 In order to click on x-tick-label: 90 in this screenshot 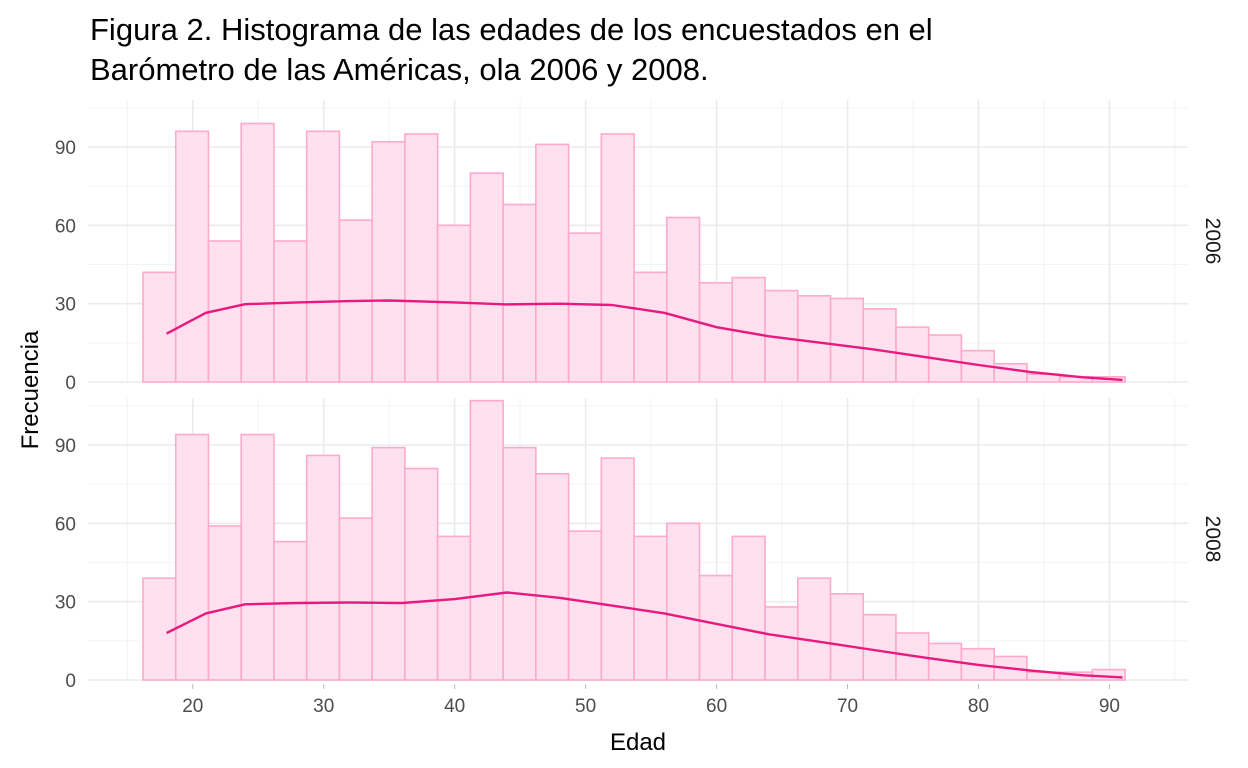, I will do `click(1109, 706)`.